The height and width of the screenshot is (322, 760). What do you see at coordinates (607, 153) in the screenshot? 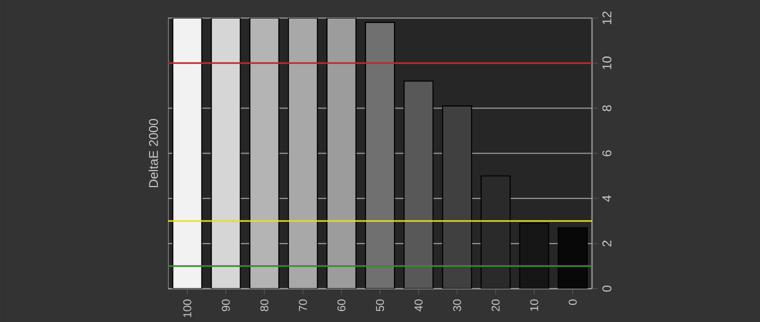
I see `y-tick-label: 6` at bounding box center [607, 153].